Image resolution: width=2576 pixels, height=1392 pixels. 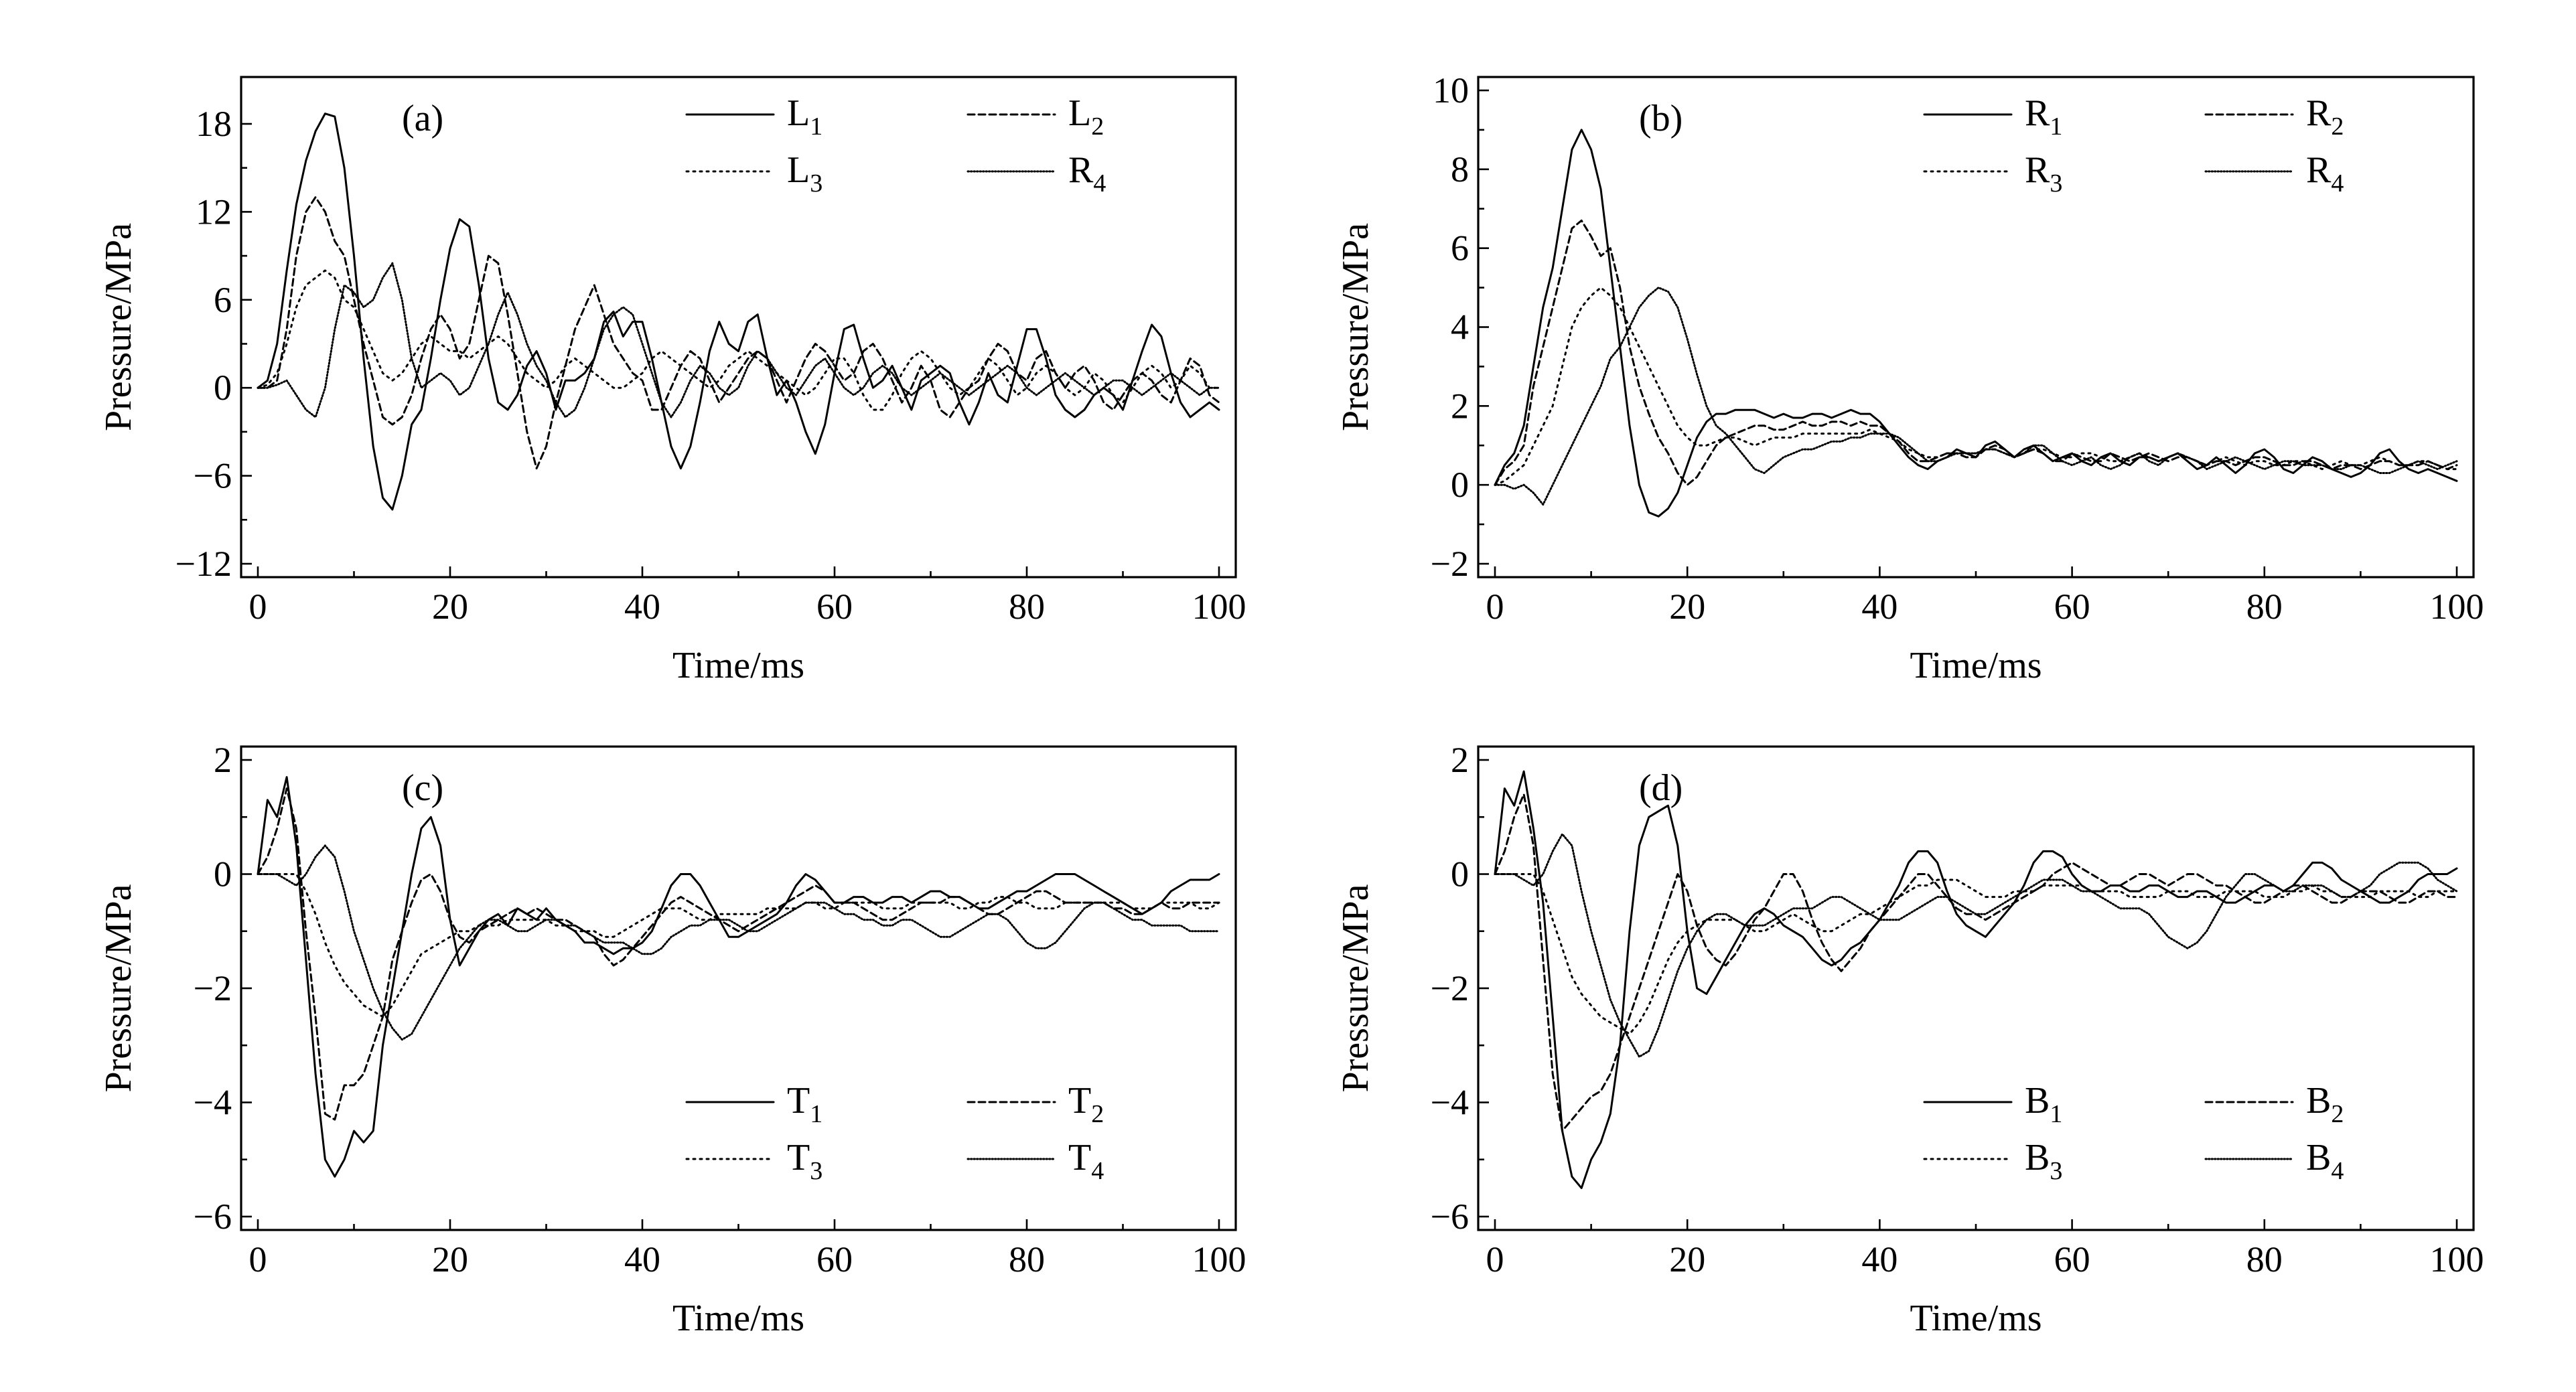 I want to click on legend-label: T1, so click(x=804, y=1104).